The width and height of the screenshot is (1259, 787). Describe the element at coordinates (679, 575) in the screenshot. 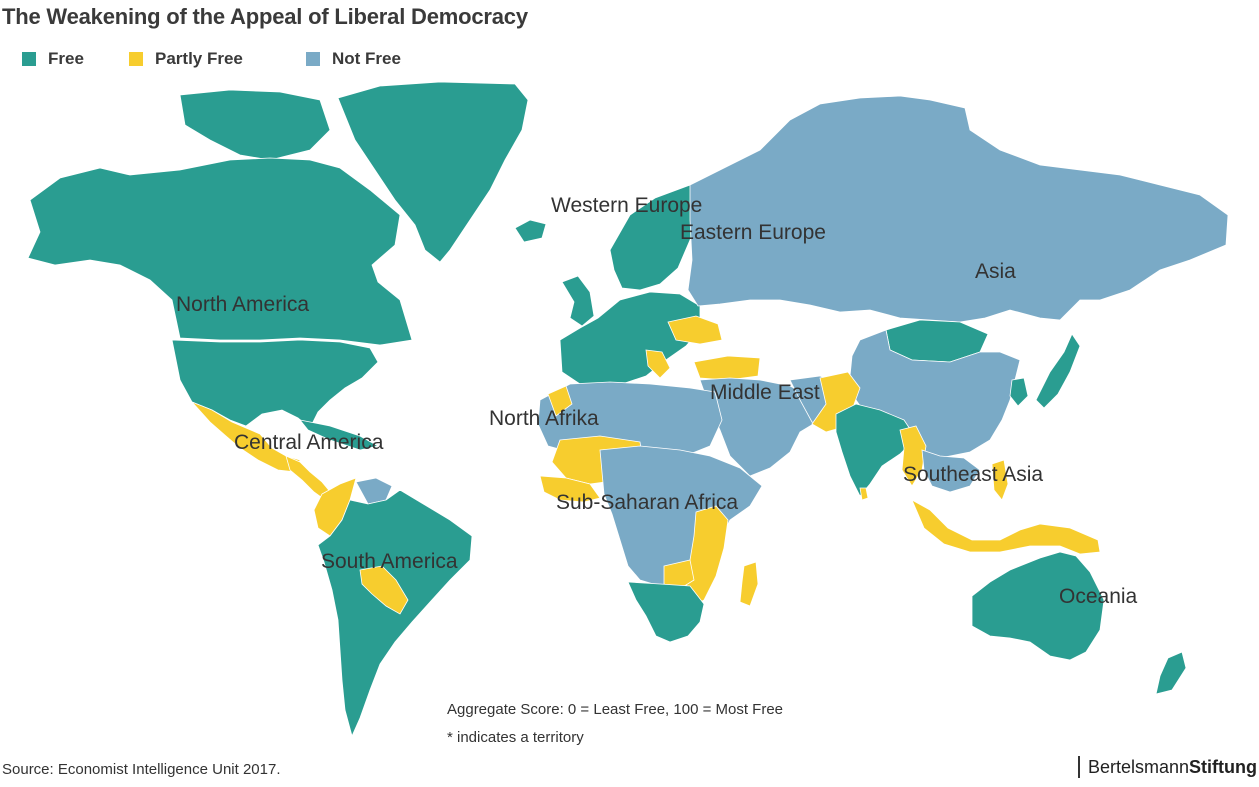

I see `zambia-shape` at that location.